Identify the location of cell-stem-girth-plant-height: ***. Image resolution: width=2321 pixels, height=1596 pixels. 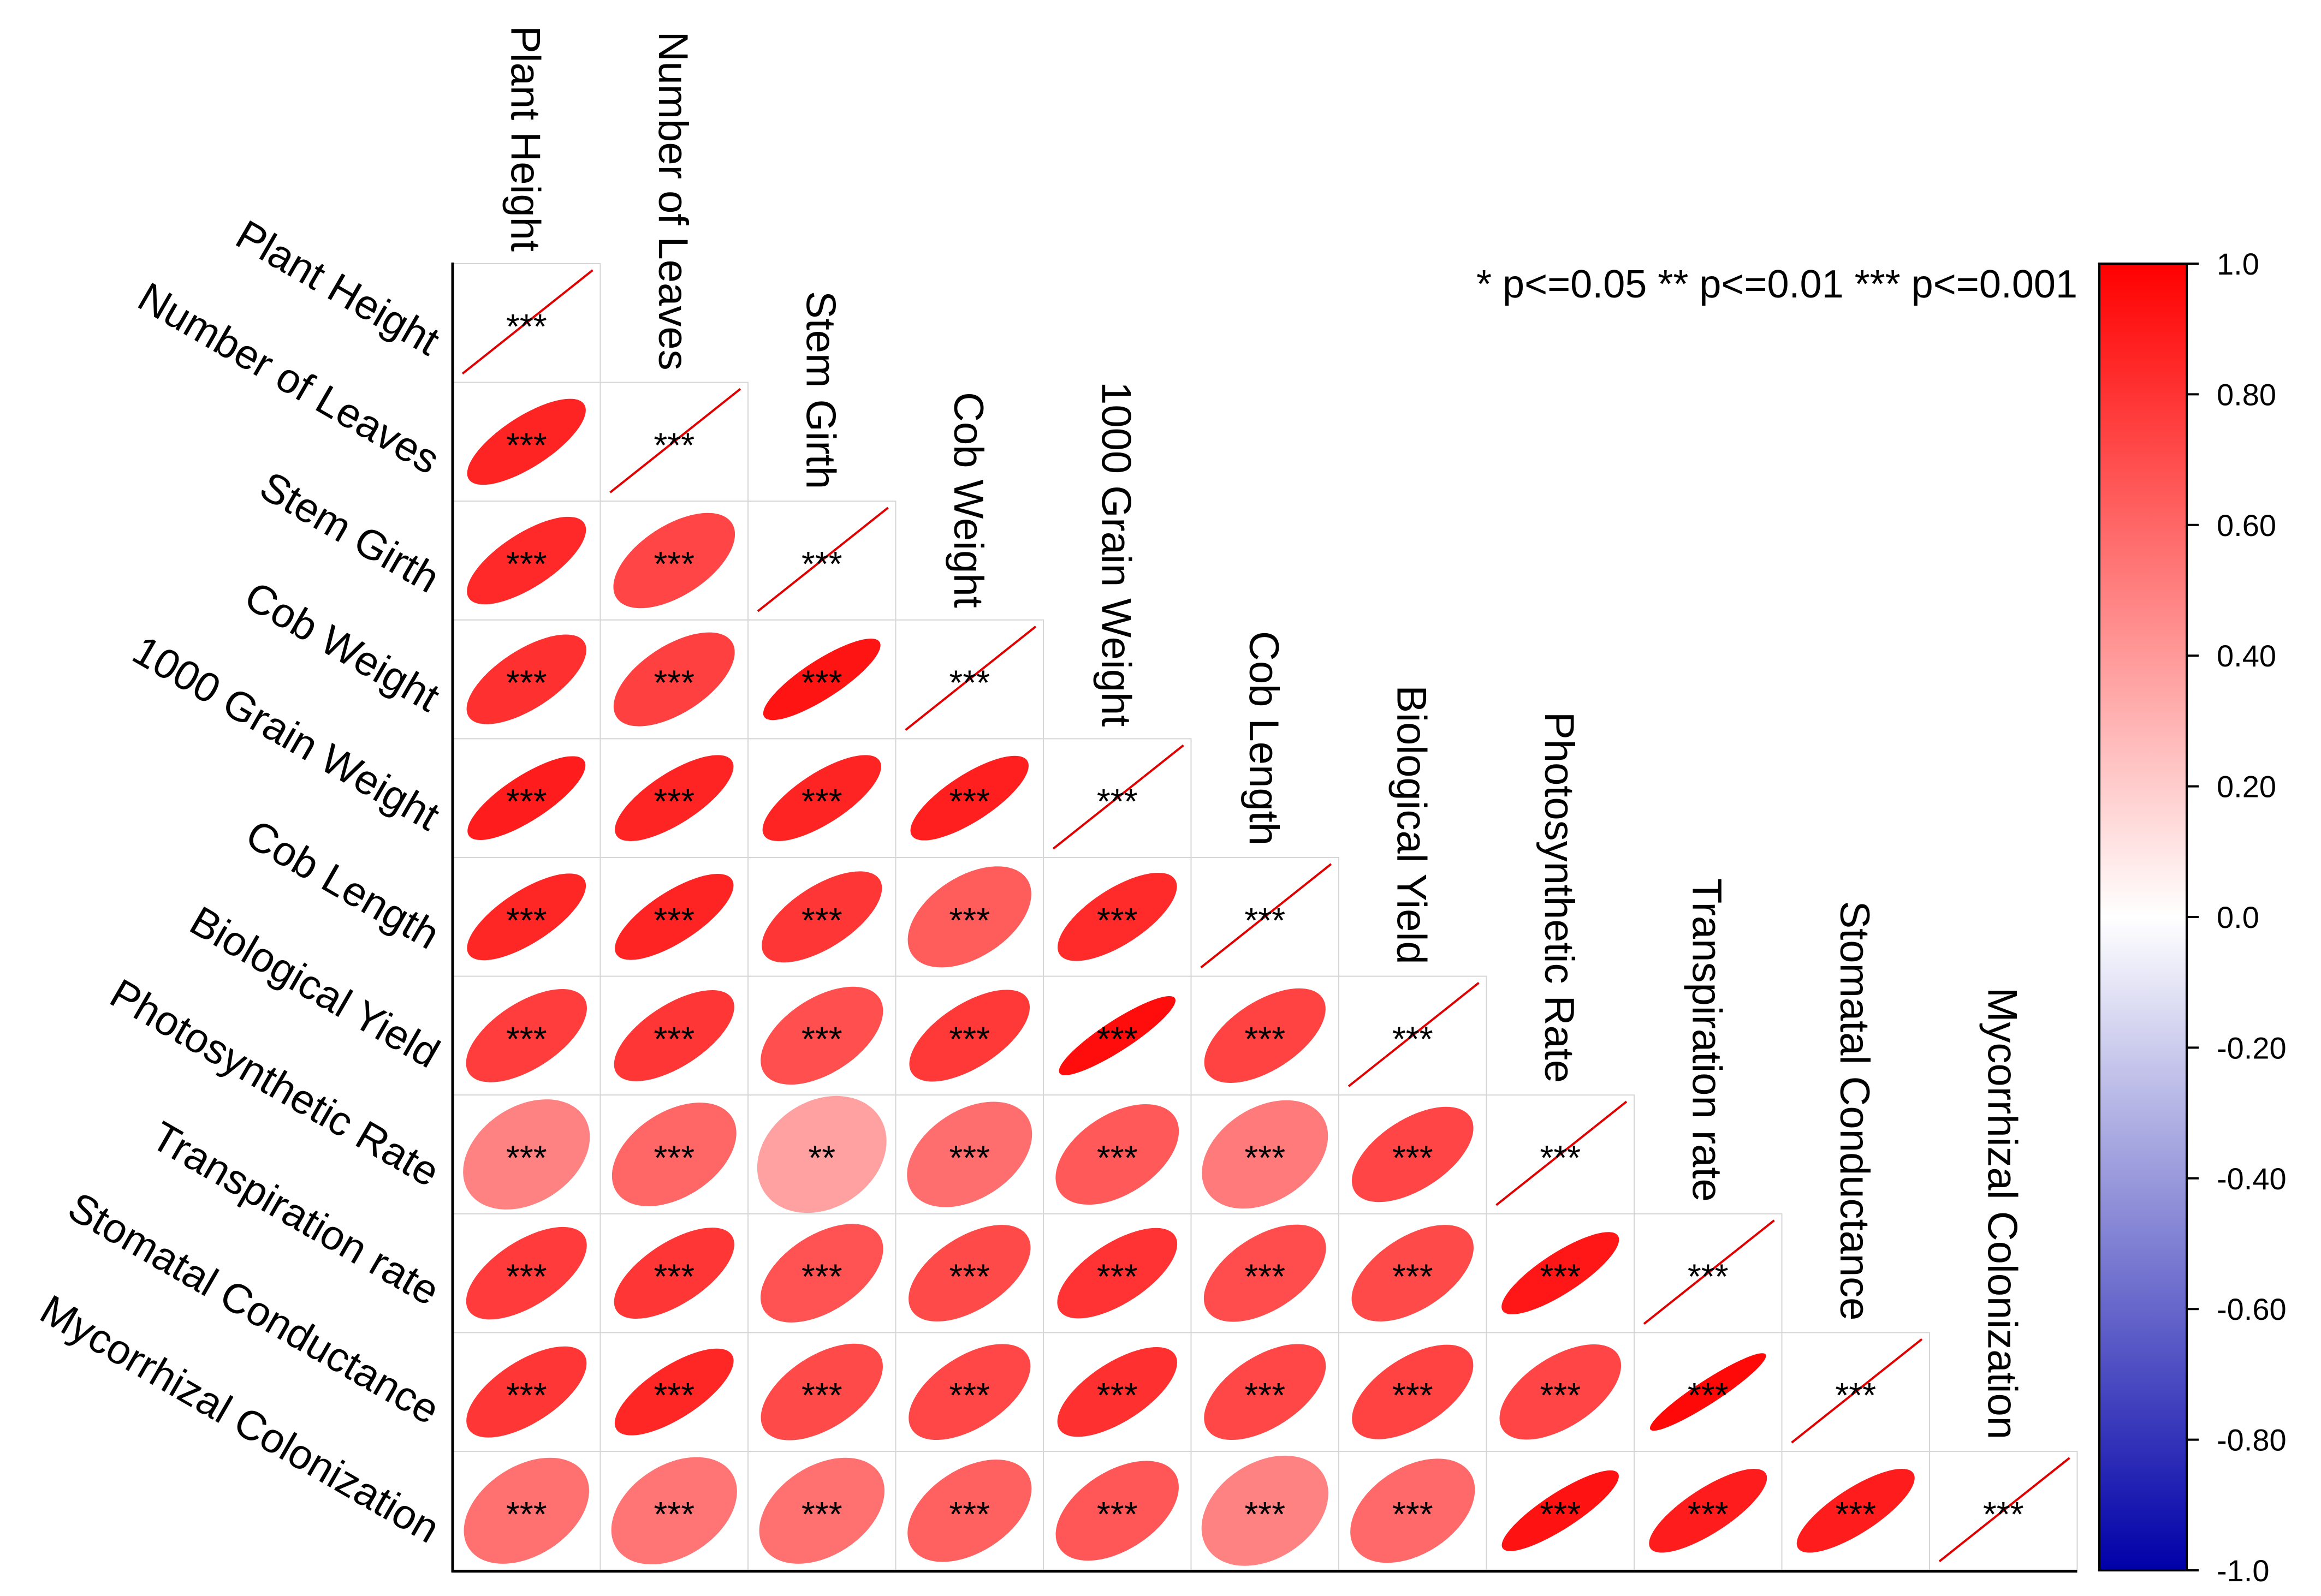
(526, 561).